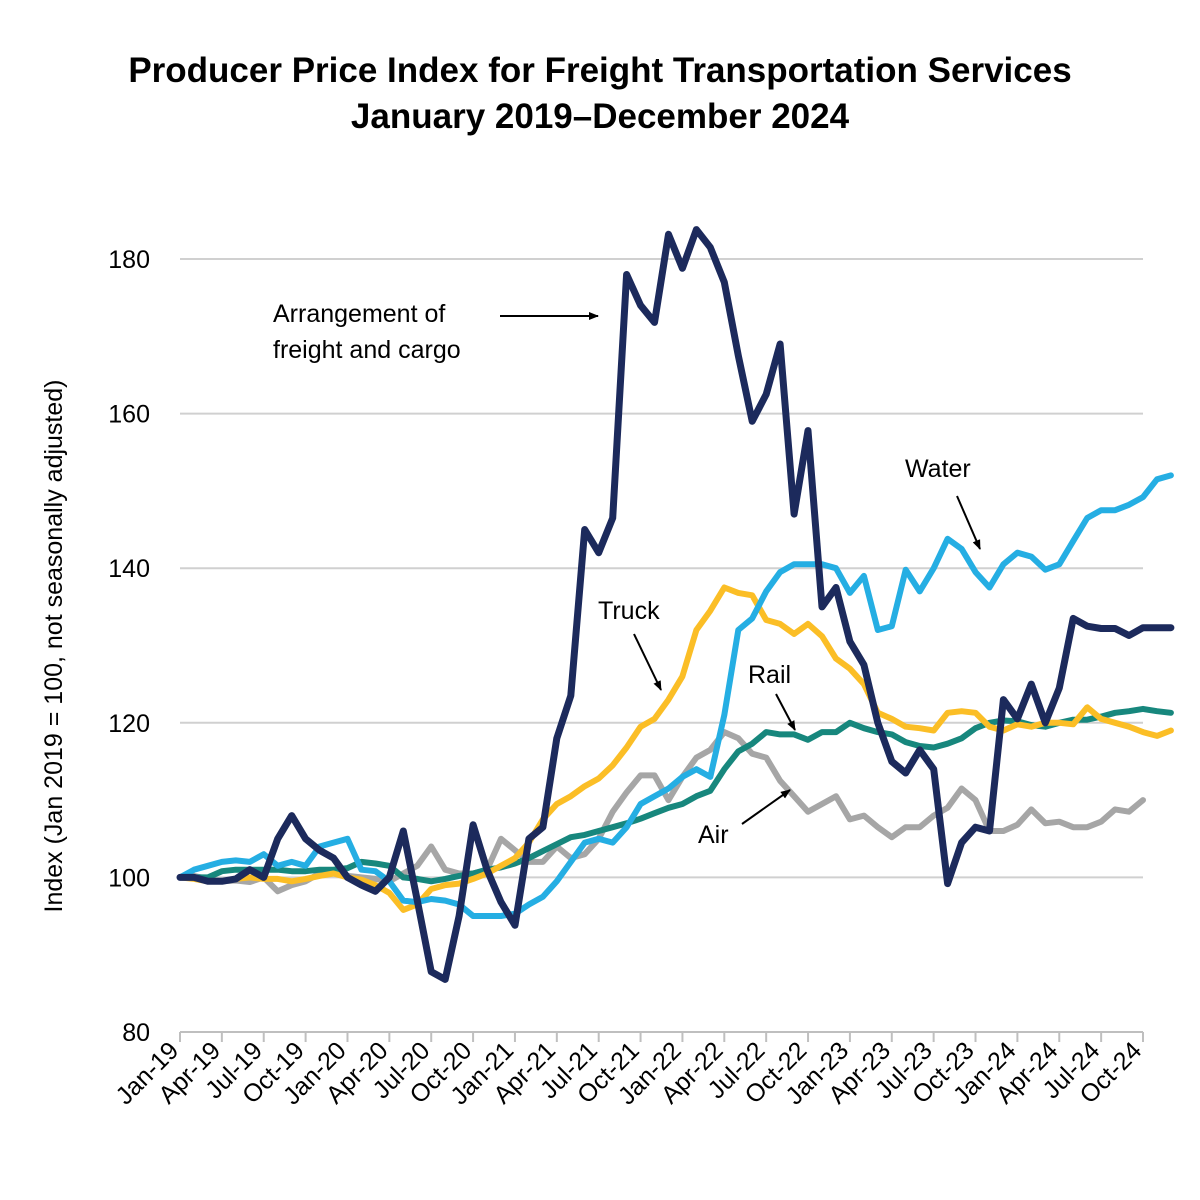  I want to click on annotation-arrangement-label-line2: freight and cargo, so click(367, 350).